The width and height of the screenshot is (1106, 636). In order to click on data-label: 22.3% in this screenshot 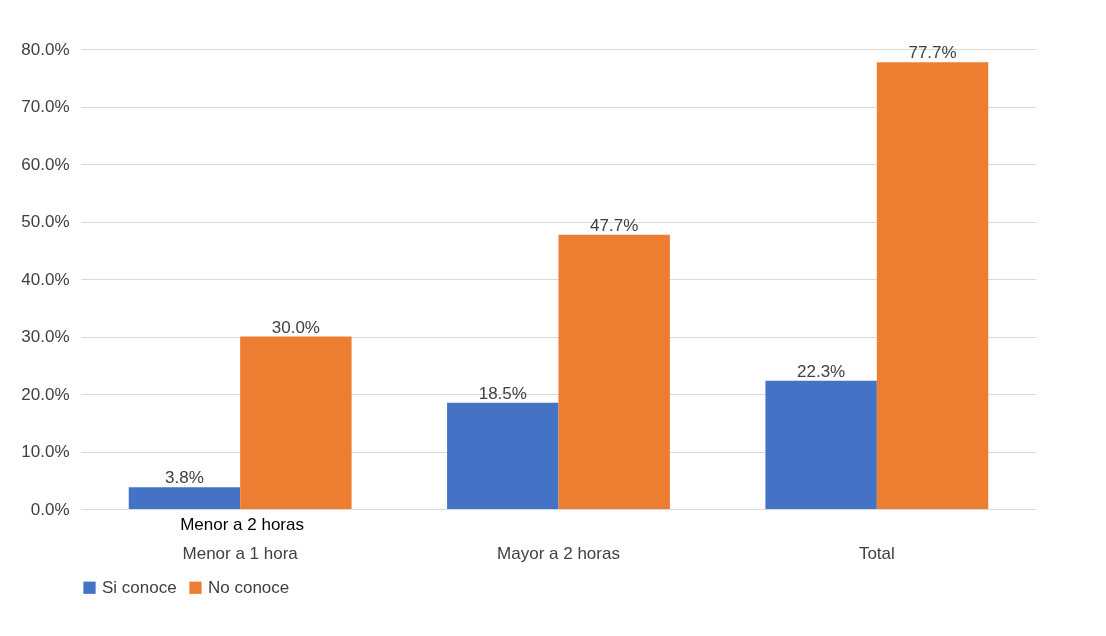, I will do `click(821, 371)`.